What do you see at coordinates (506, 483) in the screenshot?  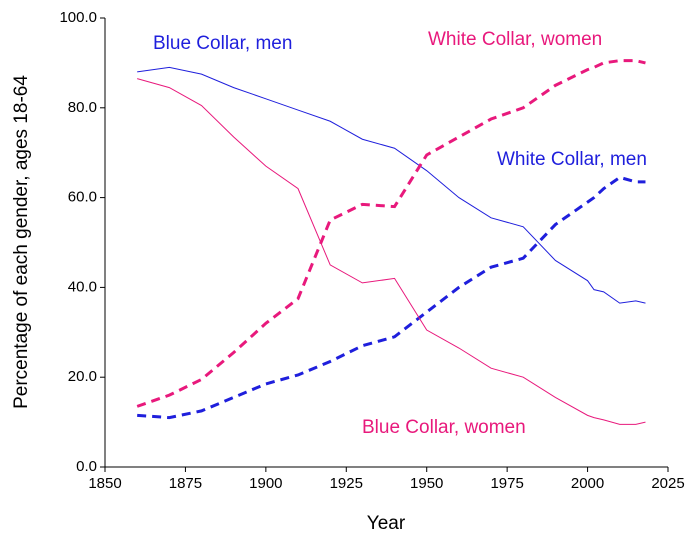 I see `x-tick-label: 1975` at bounding box center [506, 483].